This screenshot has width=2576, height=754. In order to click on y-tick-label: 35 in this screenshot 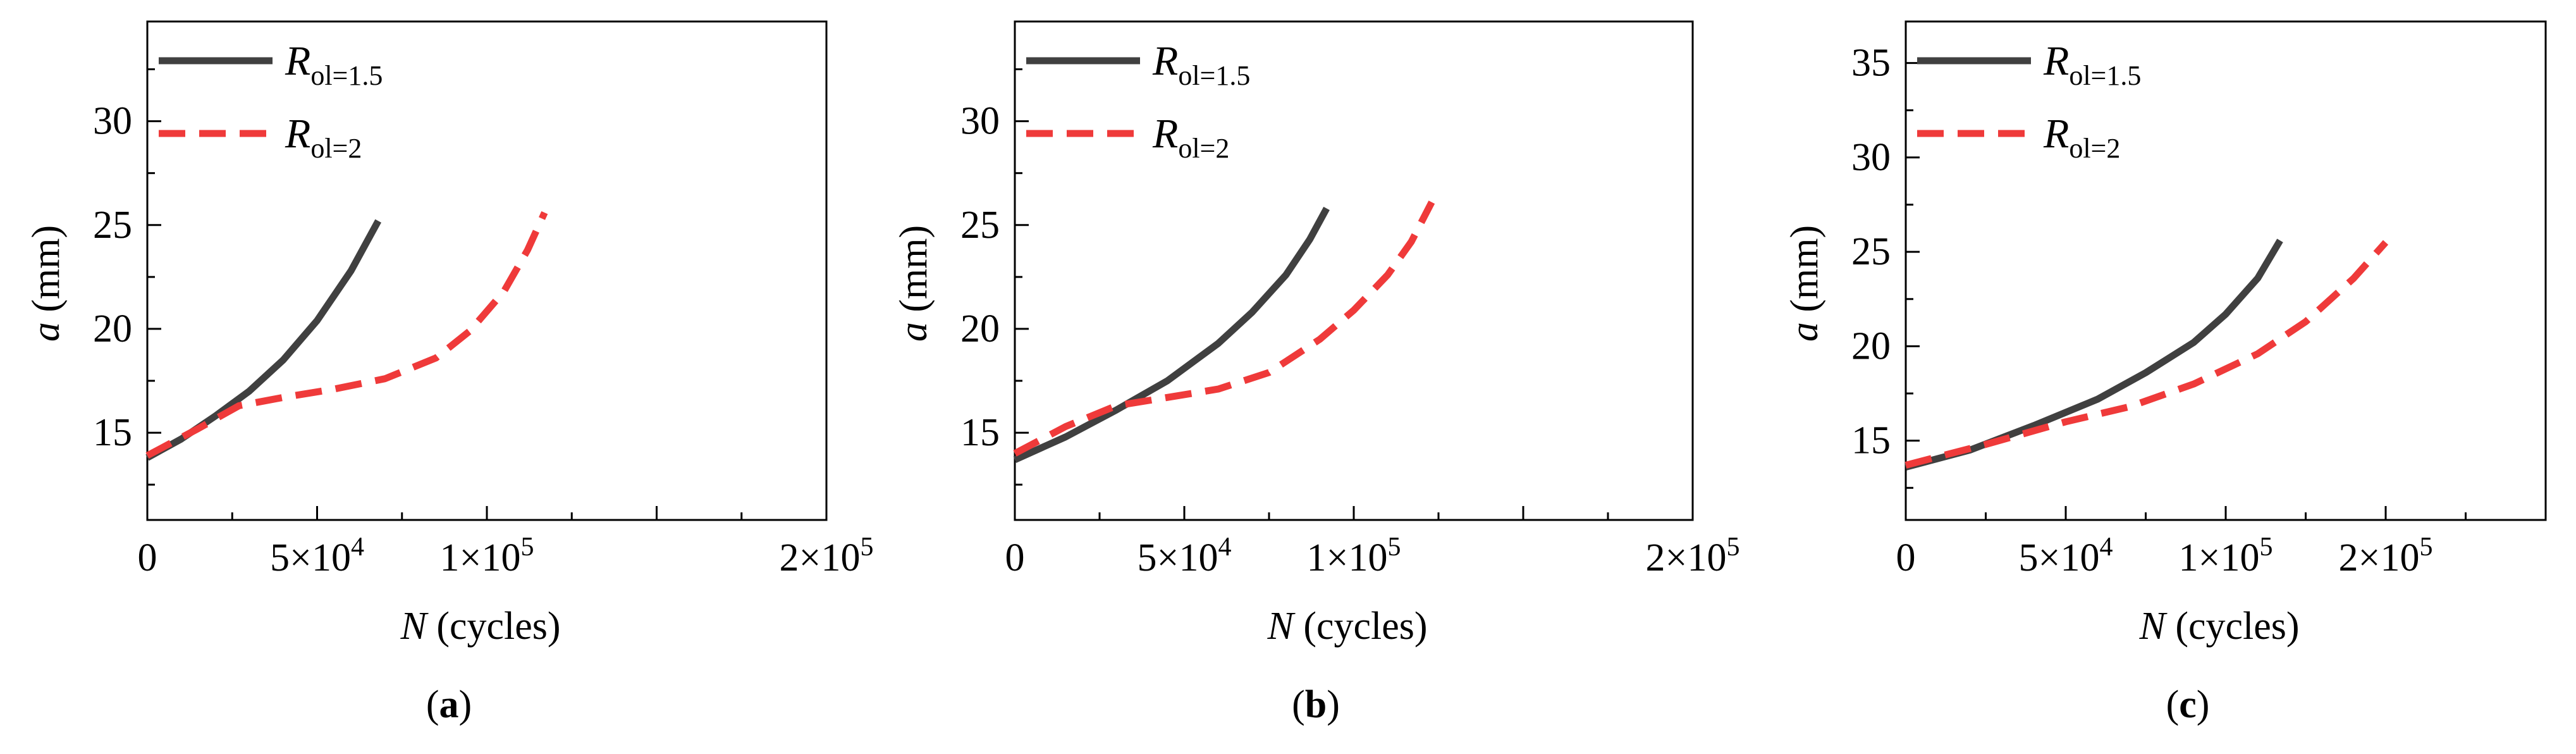, I will do `click(1871, 63)`.